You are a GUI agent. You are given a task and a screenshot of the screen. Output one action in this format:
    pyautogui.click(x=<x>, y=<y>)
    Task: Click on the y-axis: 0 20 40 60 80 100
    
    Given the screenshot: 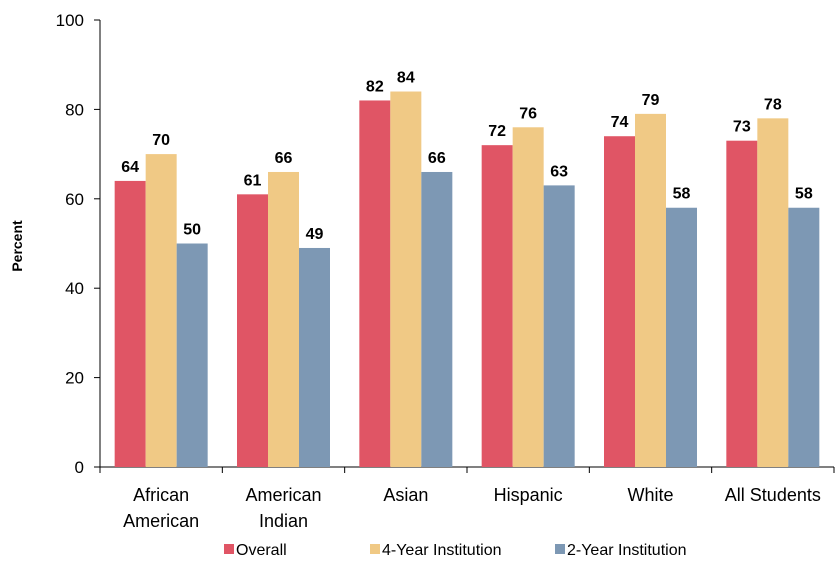 What is the action you would take?
    pyautogui.click(x=78, y=244)
    